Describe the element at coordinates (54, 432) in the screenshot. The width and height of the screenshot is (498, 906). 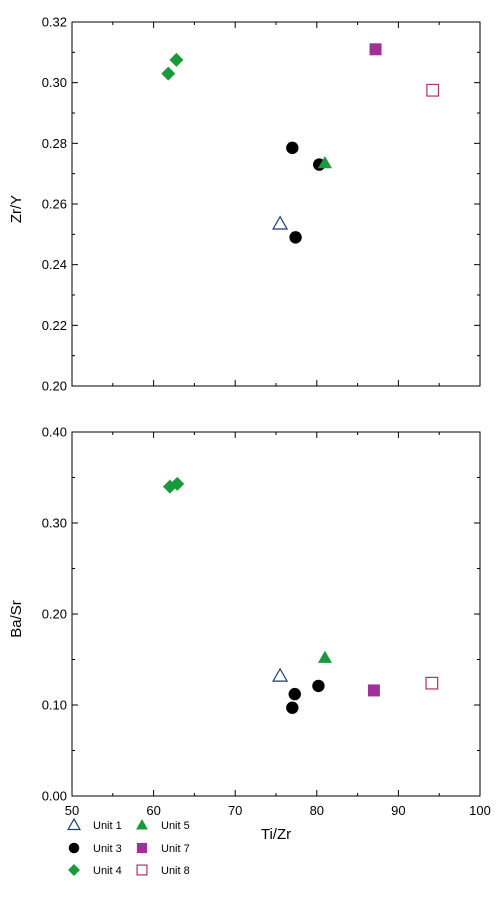
I see `y-tick-label: 0.40` at that location.